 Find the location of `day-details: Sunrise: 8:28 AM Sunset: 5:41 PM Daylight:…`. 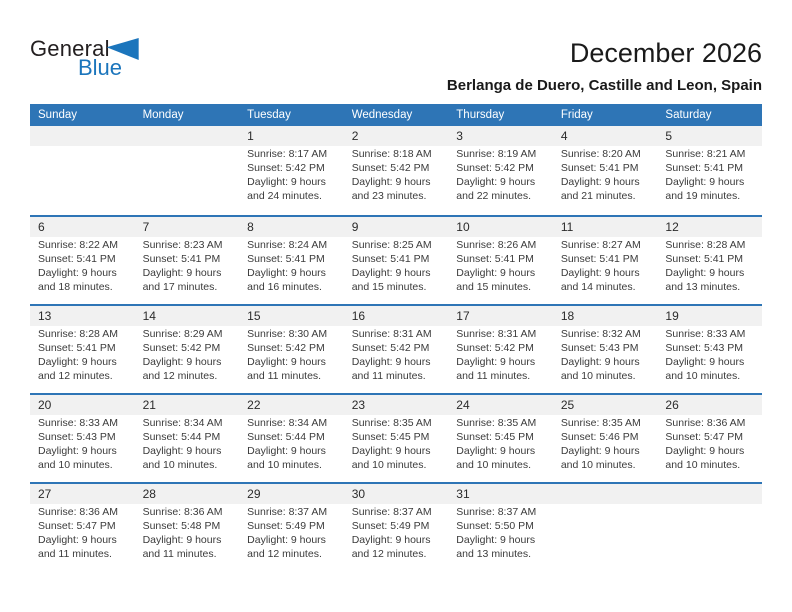

day-details: Sunrise: 8:28 AM Sunset: 5:41 PM Daylight:… is located at coordinates (82, 354).